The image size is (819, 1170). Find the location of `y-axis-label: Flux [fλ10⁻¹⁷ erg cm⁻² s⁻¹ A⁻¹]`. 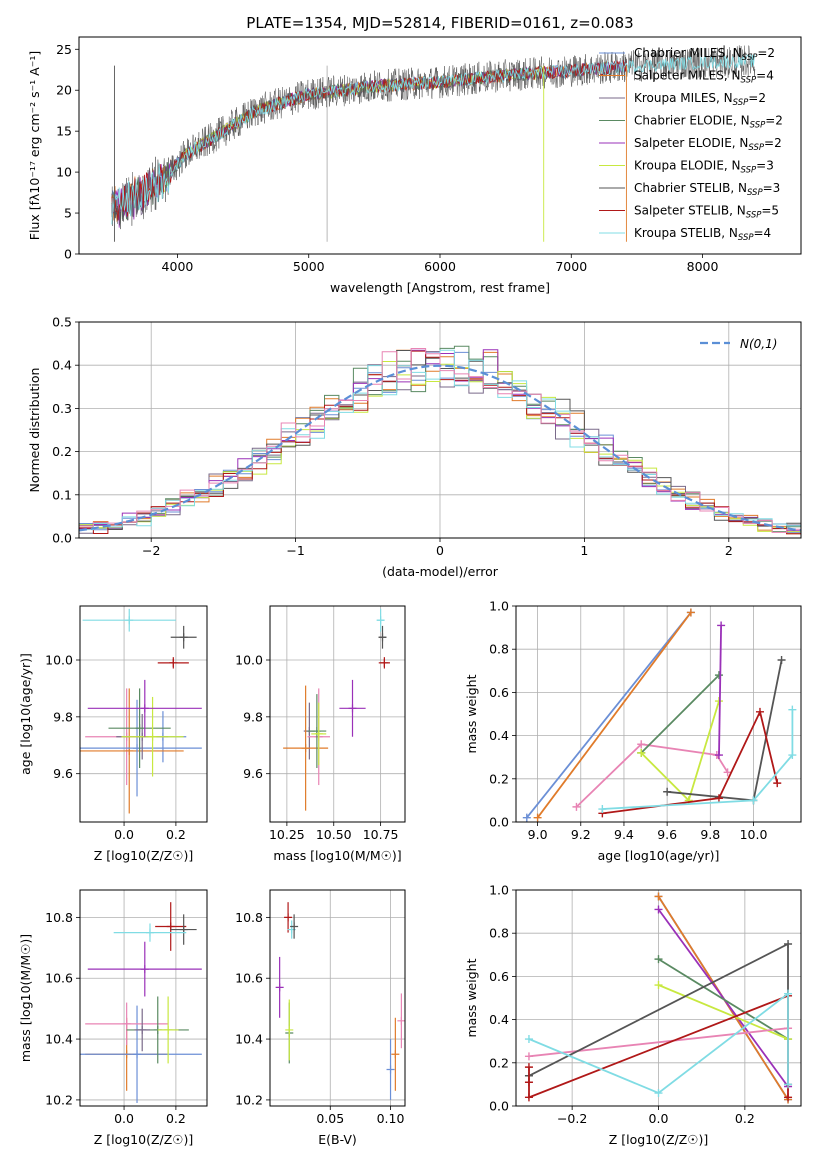

y-axis-label: Flux [fλ10⁻¹⁷ erg cm⁻² s⁻¹ A⁻¹] is located at coordinates (34, 145).